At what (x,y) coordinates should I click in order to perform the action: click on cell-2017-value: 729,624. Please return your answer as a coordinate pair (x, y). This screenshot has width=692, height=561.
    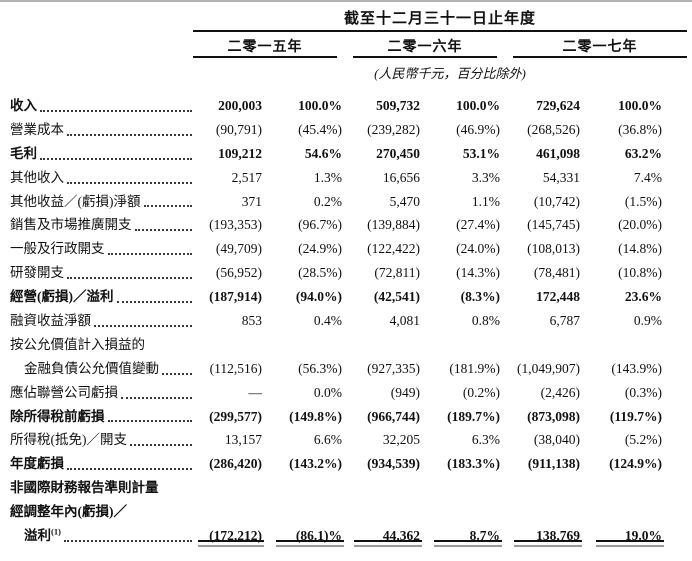
    Looking at the image, I should click on (558, 105).